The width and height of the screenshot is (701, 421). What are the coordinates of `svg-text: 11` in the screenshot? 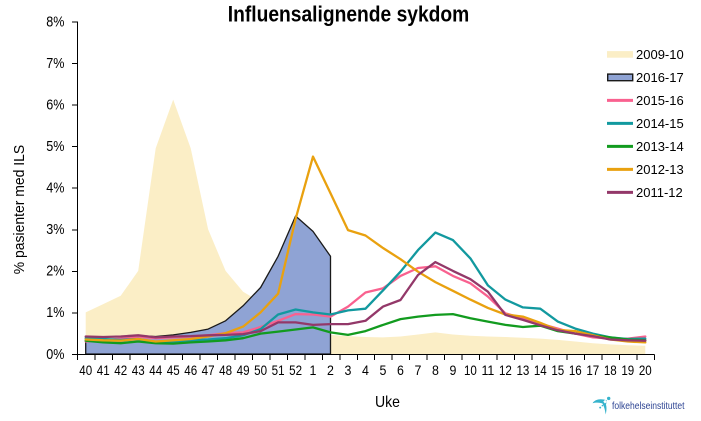 It's located at (487, 370).